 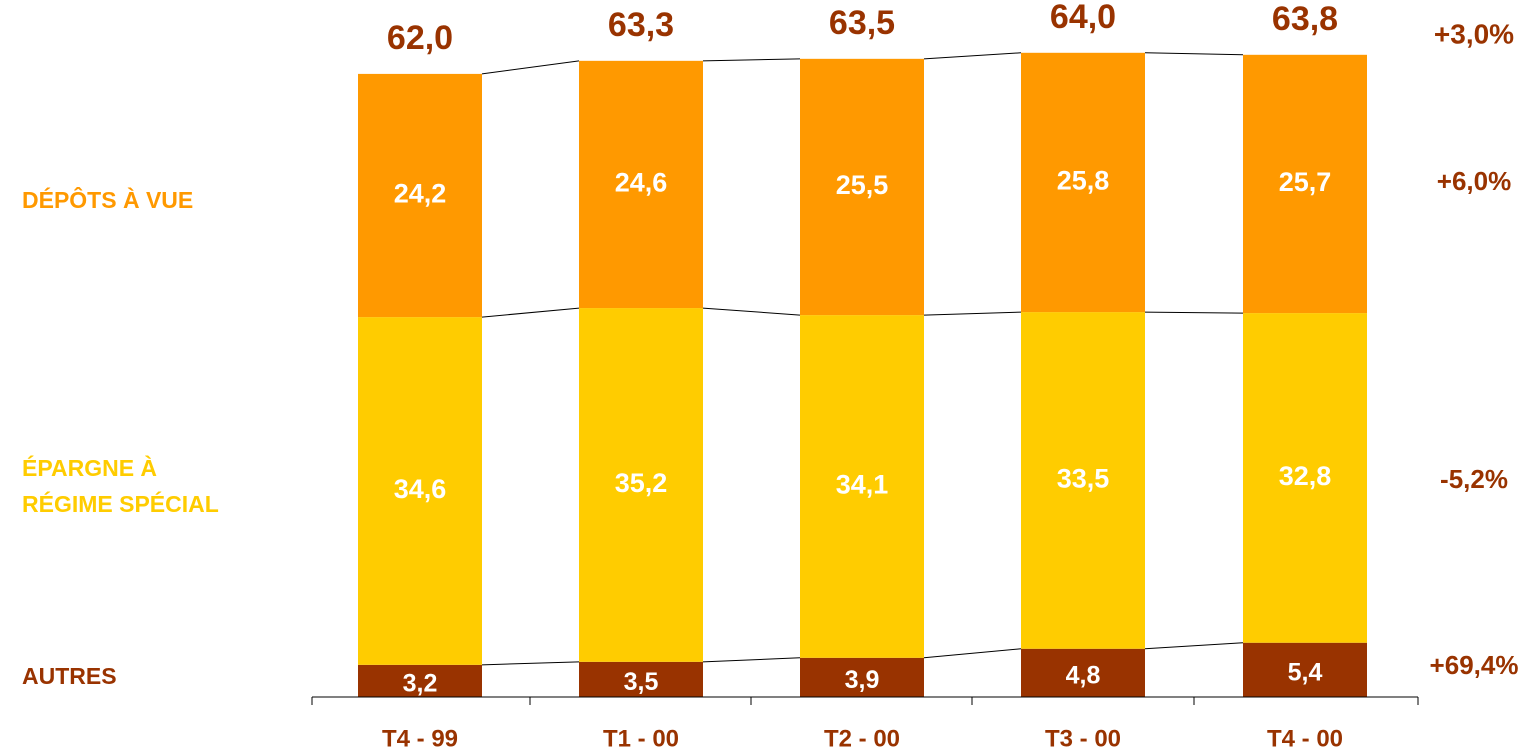 What do you see at coordinates (1474, 479) in the screenshot?
I see `change-label-epargne: -5,2%` at bounding box center [1474, 479].